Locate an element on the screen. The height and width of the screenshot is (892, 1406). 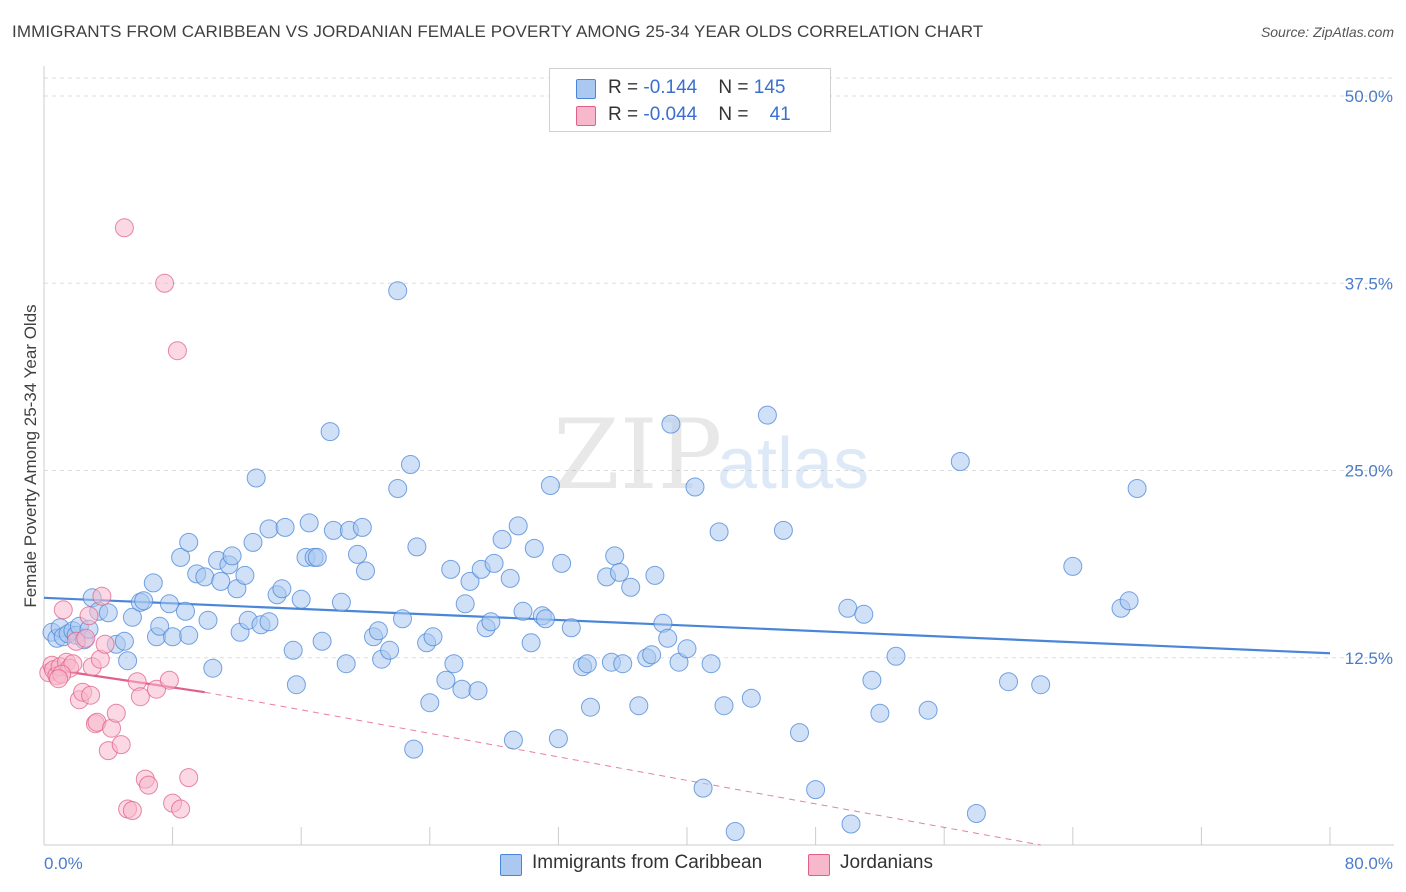
legend-row-jordanians: R = -0.044 N = 41 is located at coordinates (690, 115).